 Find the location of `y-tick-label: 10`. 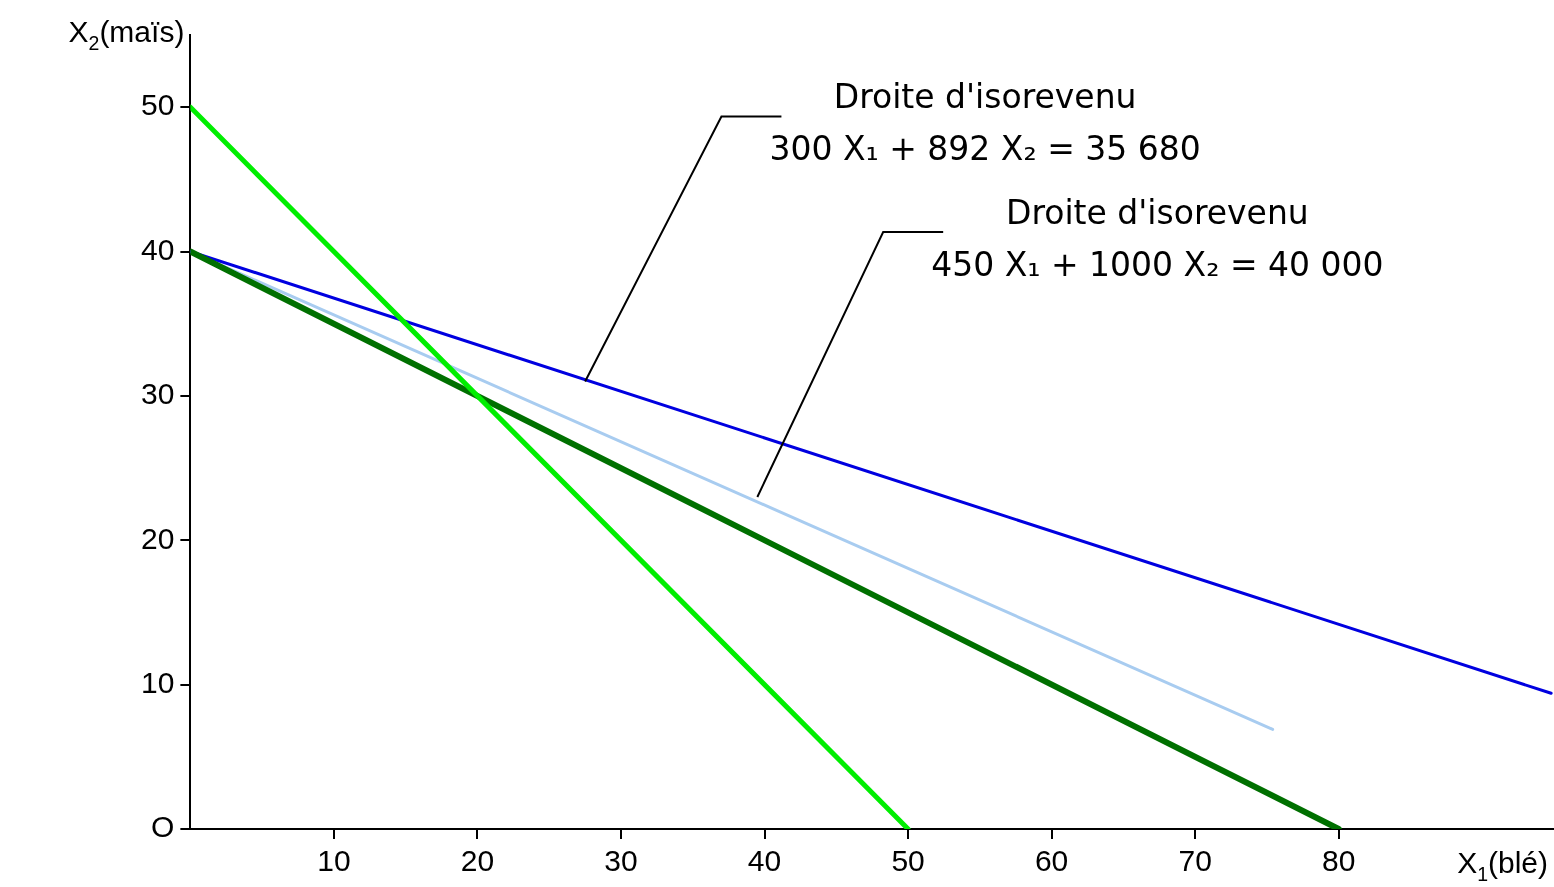

y-tick-label: 10 is located at coordinates (157, 682).